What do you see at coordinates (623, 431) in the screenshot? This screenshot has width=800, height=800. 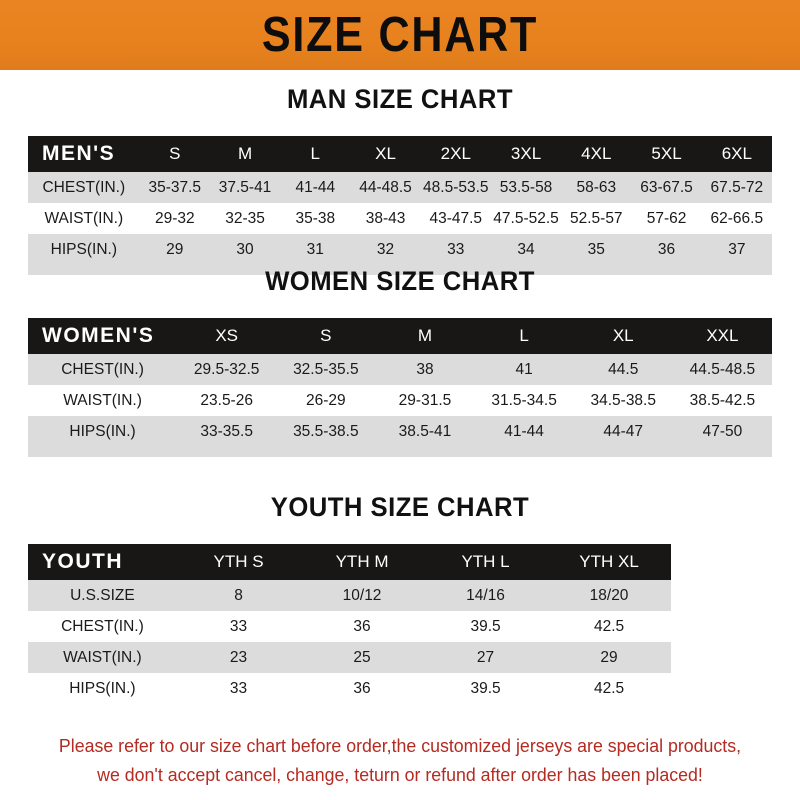 I see `women-cell: 44-47` at bounding box center [623, 431].